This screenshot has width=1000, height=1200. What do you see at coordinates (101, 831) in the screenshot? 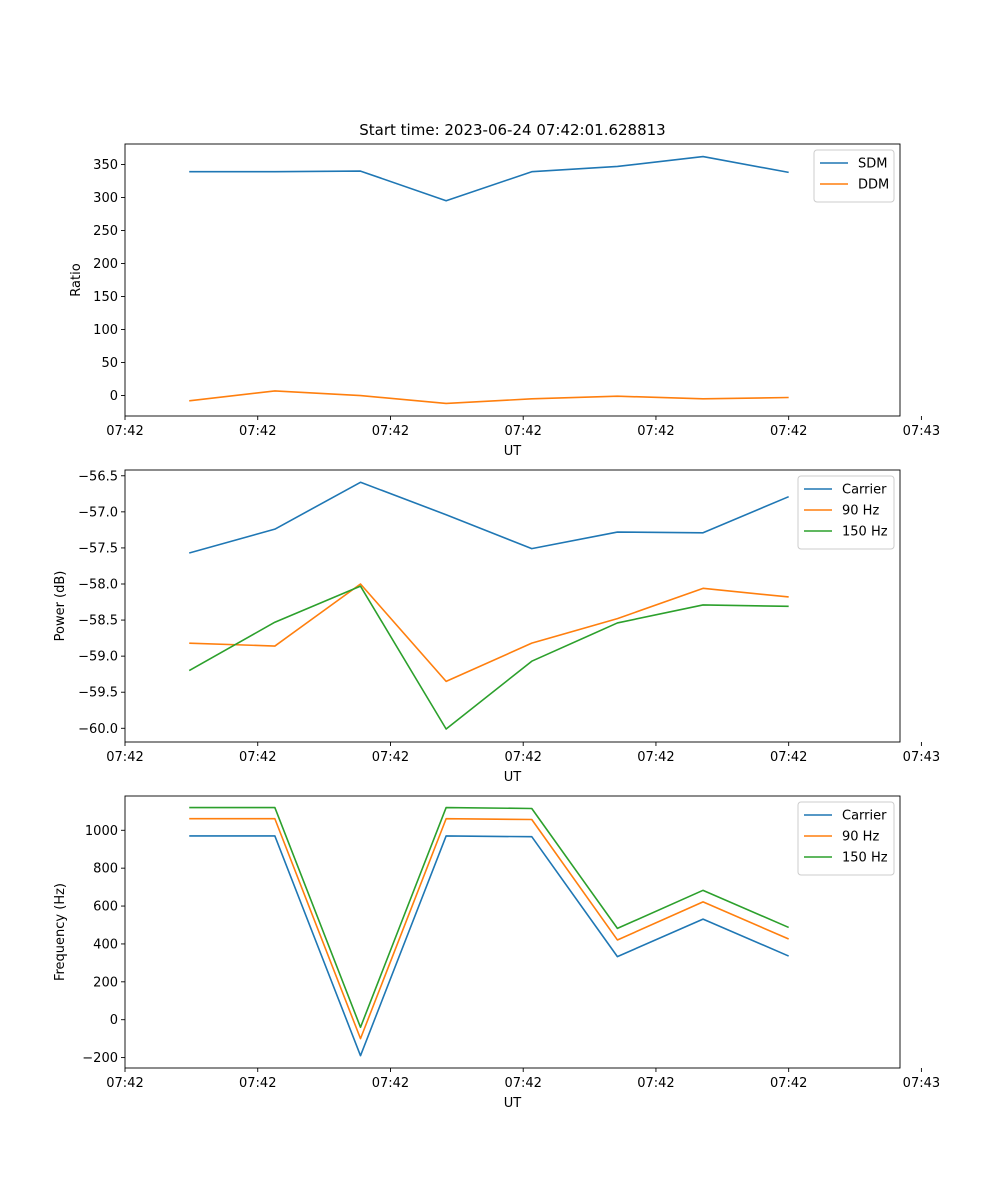
I see `y-tick-label: 1000` at bounding box center [101, 831].